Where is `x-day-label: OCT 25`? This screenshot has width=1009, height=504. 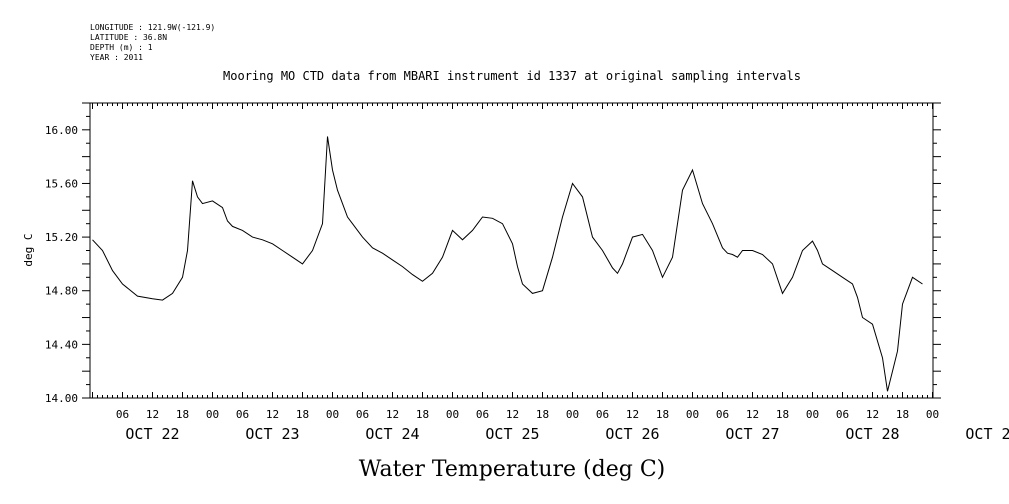 x-day-label: OCT 25 is located at coordinates (512, 434).